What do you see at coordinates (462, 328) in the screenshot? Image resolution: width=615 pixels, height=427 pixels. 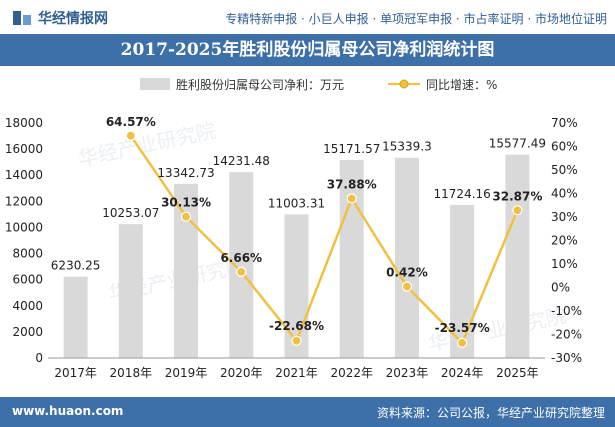 I see `growth-value-label: -23.57%` at bounding box center [462, 328].